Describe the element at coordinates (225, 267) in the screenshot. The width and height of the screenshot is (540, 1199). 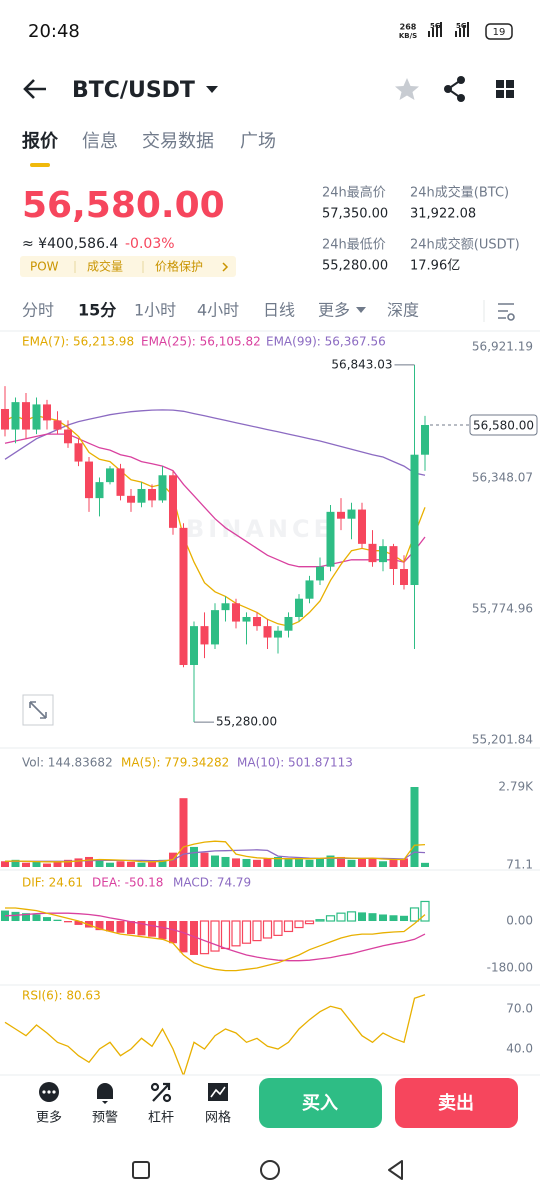
I see `chevron` at that location.